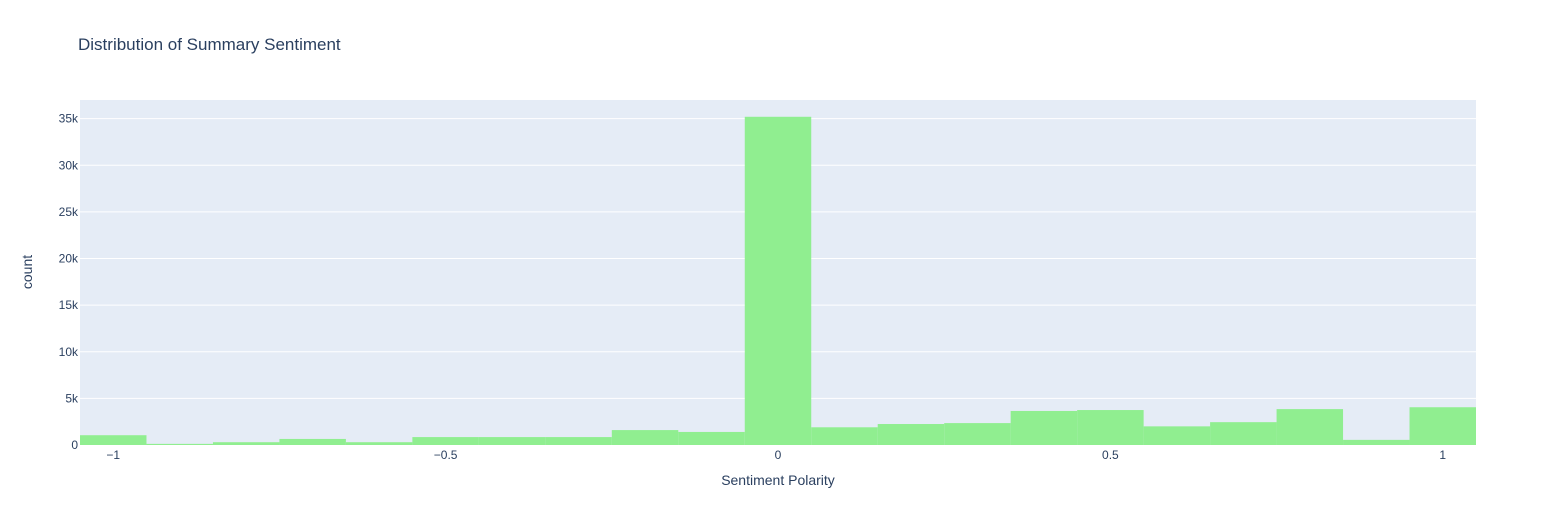  What do you see at coordinates (69, 352) in the screenshot?
I see `y-tick-label: 10k` at bounding box center [69, 352].